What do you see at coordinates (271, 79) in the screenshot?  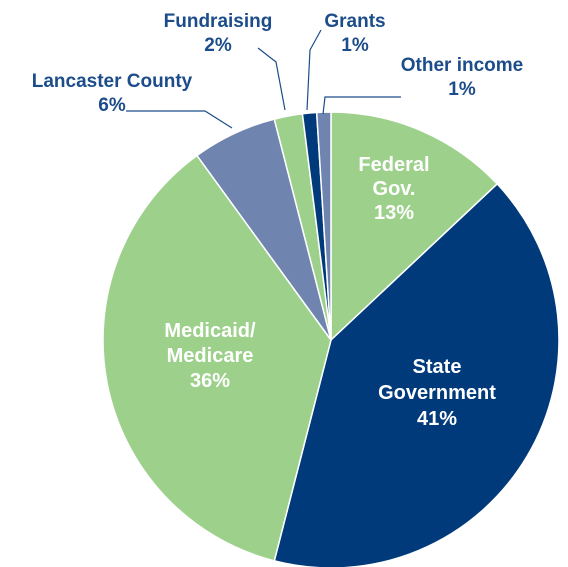 I see `leader-line-fundraising` at bounding box center [271, 79].